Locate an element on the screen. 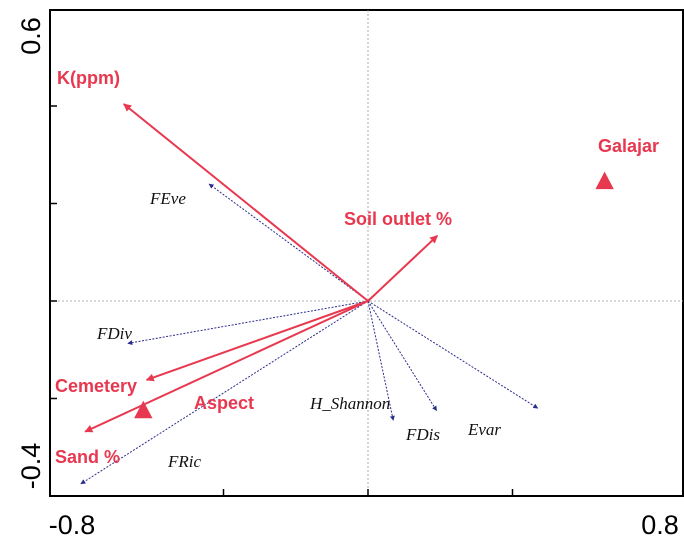  env-arrow-soil-outlet is located at coordinates (403, 268).